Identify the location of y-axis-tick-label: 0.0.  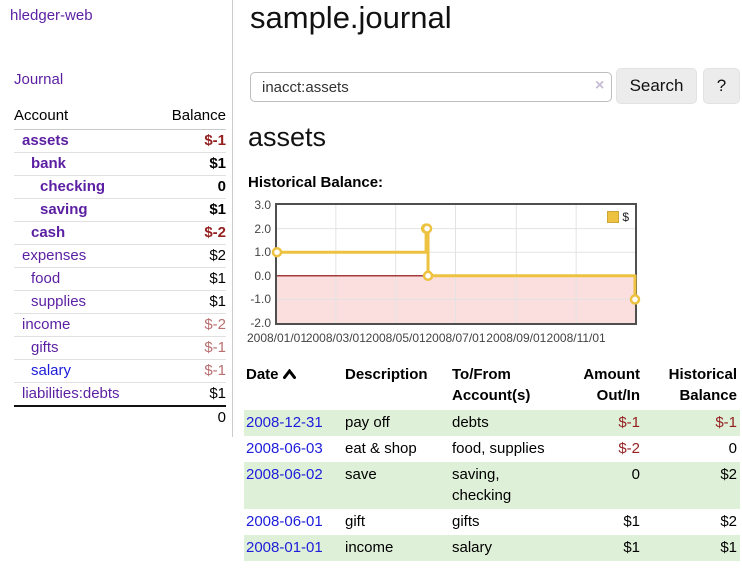
(262, 275).